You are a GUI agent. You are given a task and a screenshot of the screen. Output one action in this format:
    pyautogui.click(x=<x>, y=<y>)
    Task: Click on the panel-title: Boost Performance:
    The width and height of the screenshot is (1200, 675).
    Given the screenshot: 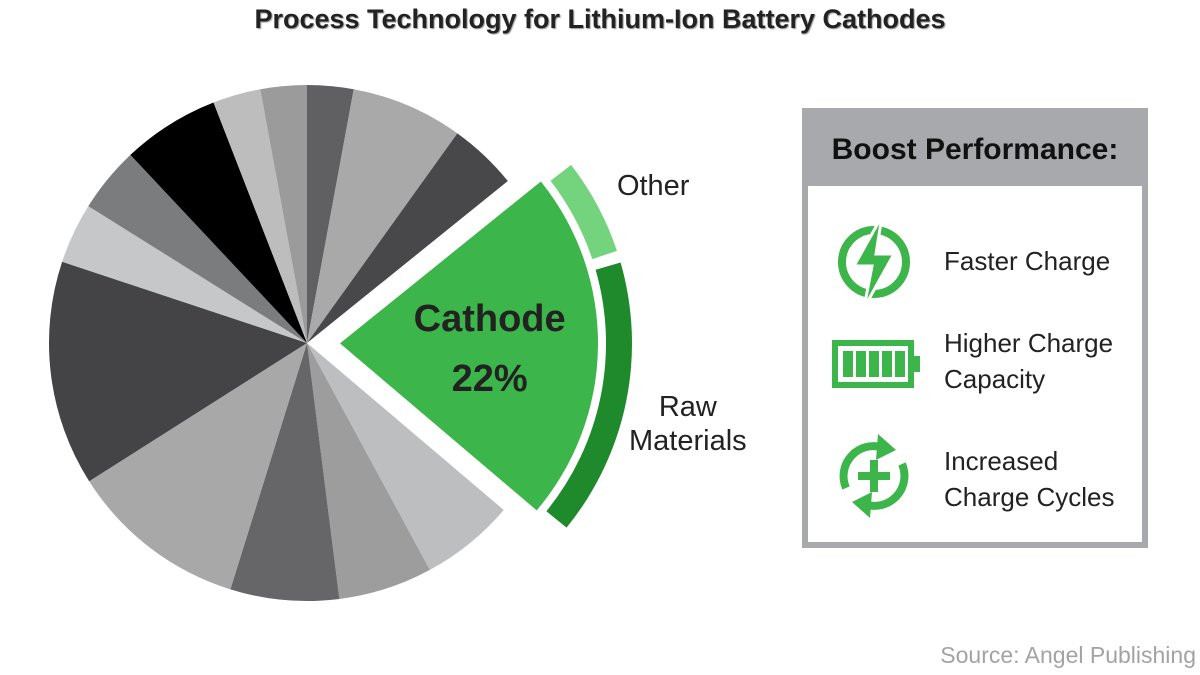 What is the action you would take?
    pyautogui.click(x=975, y=150)
    